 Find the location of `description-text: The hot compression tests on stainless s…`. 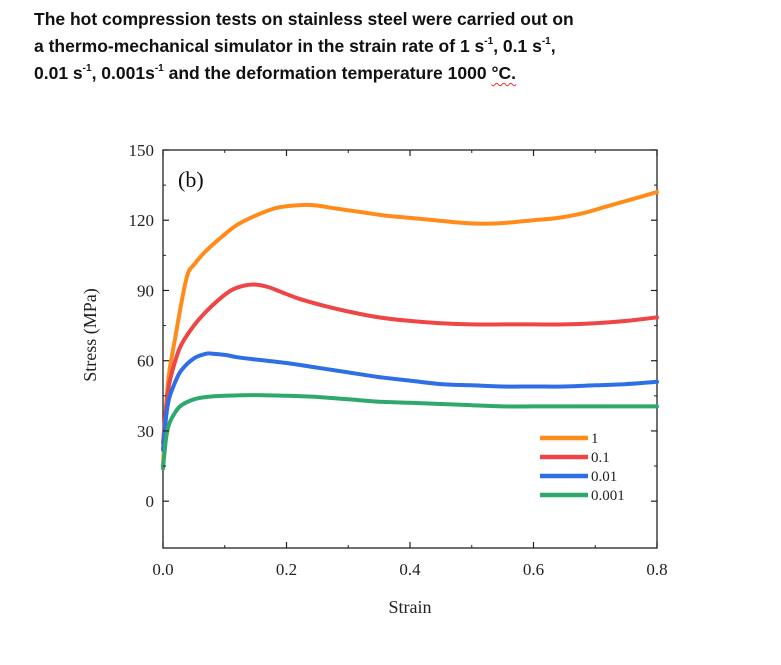

description-text: The hot compression tests on stainless s… is located at coordinates (404, 46).